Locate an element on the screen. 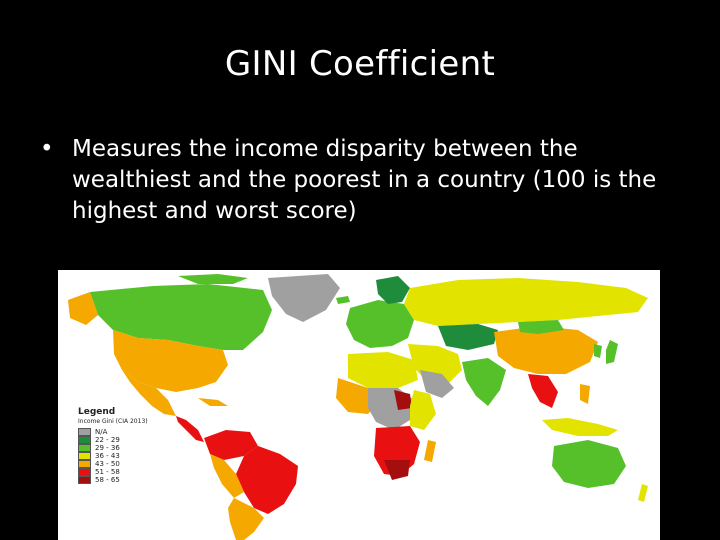 The image size is (720, 540). region-caribbean is located at coordinates (213, 402).